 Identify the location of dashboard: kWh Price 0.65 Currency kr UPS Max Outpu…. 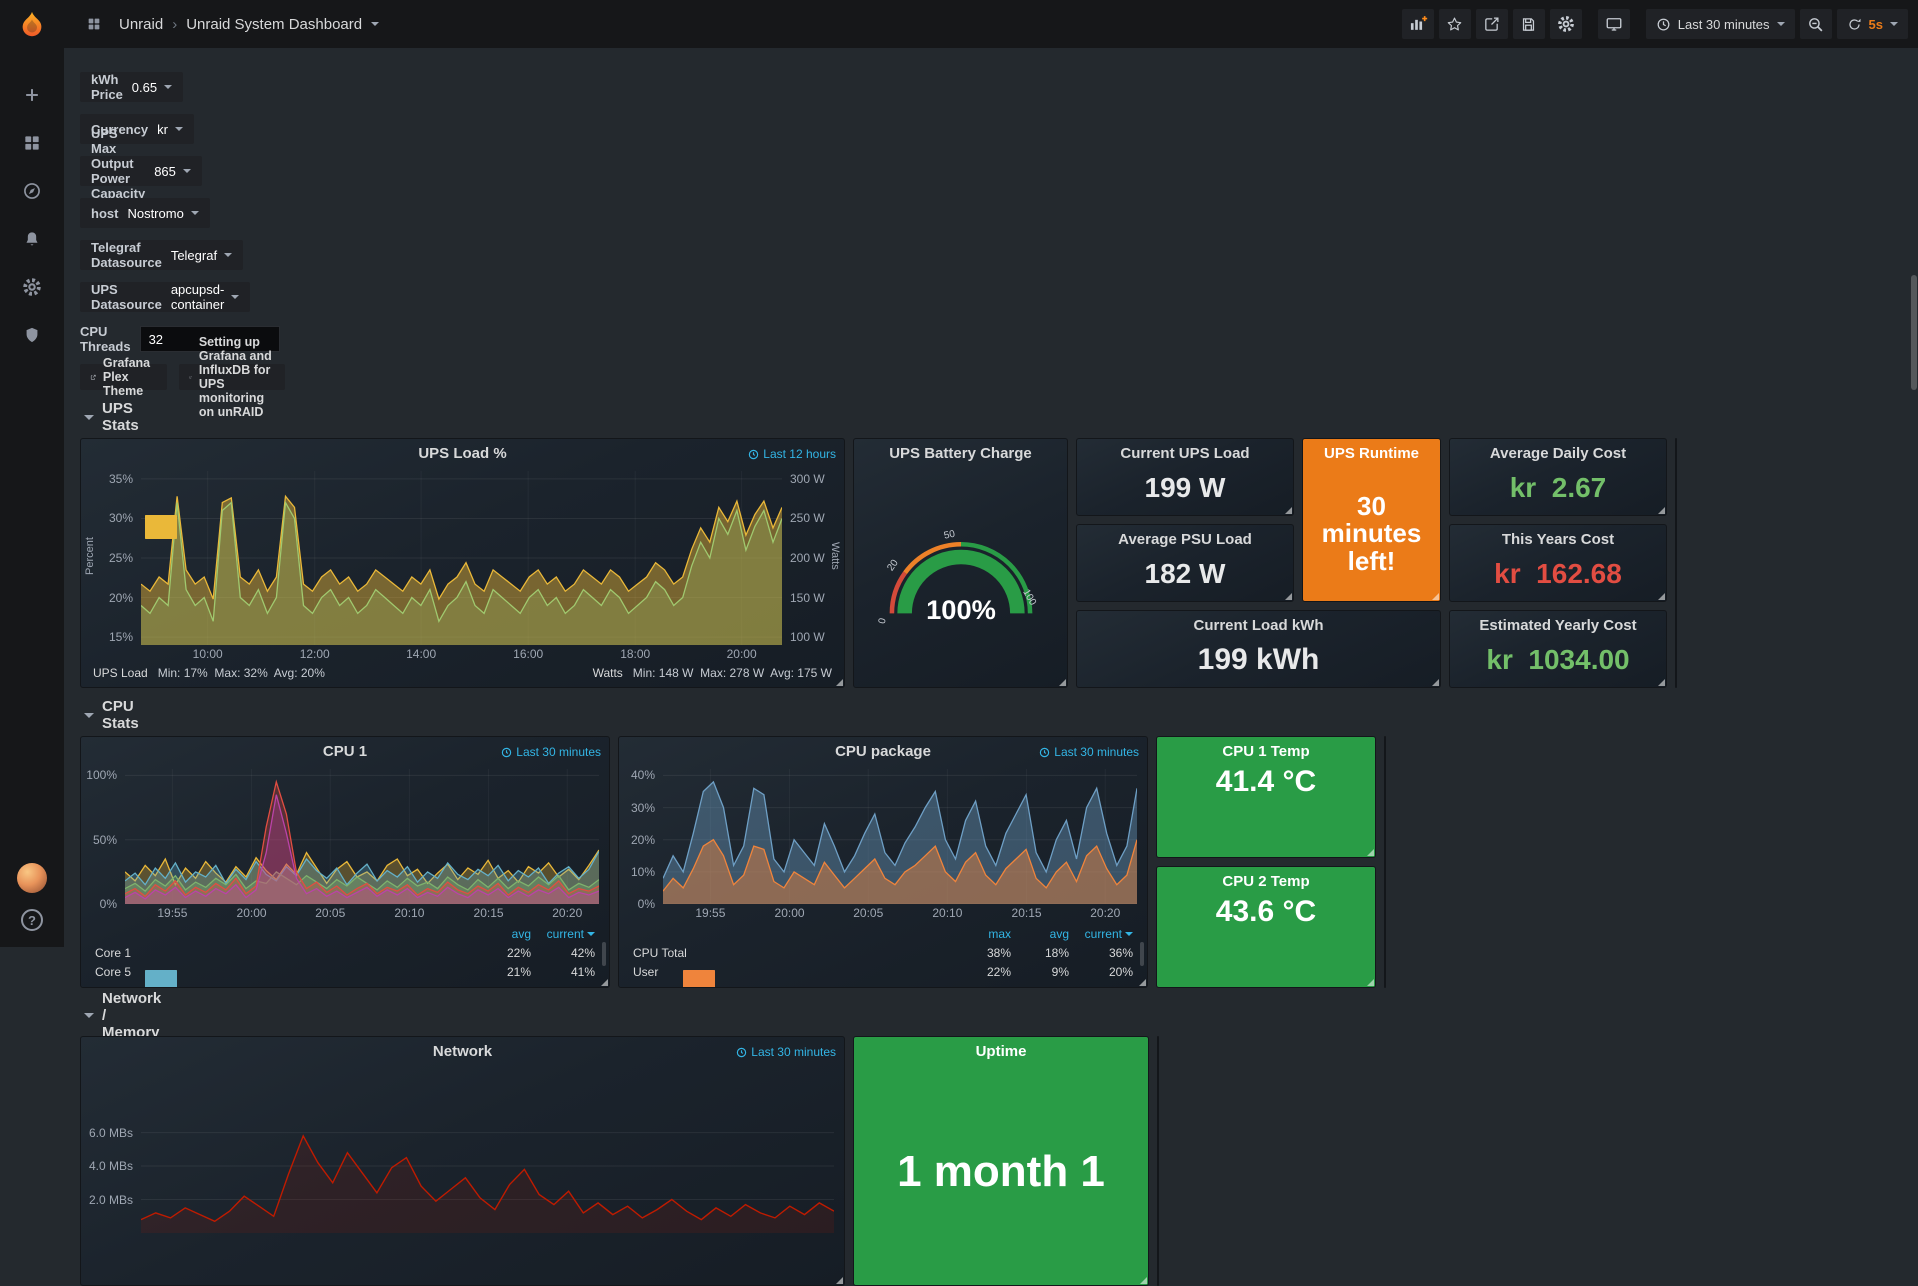
(80, 60).